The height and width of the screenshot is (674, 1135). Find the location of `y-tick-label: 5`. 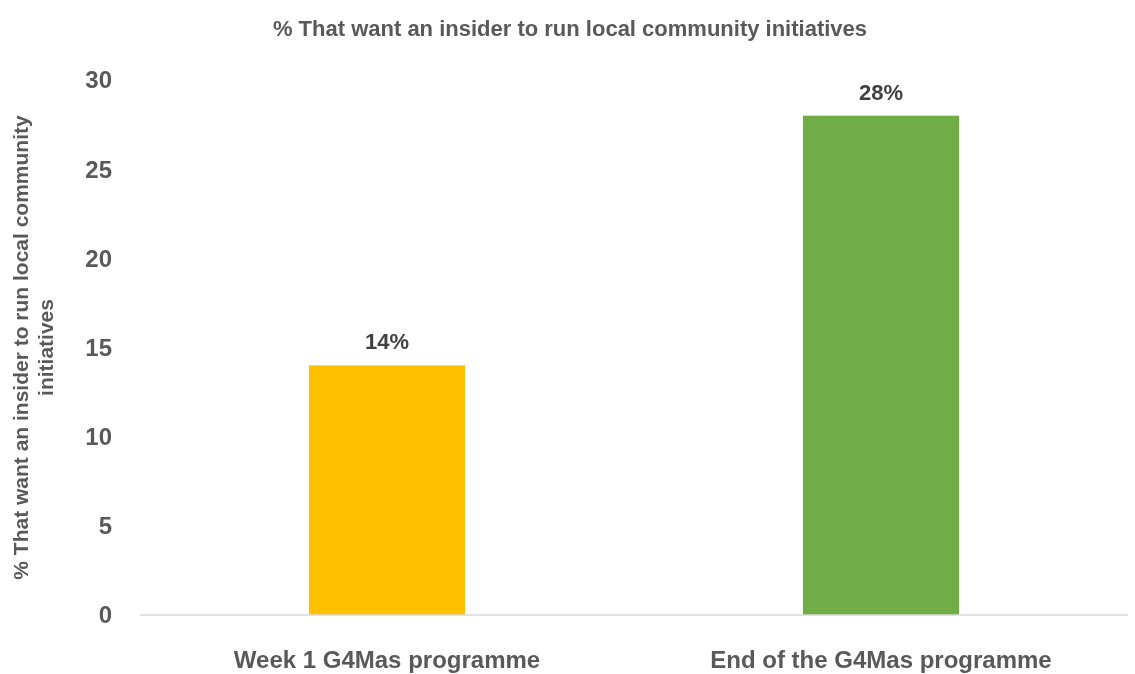

y-tick-label: 5 is located at coordinates (105, 526).